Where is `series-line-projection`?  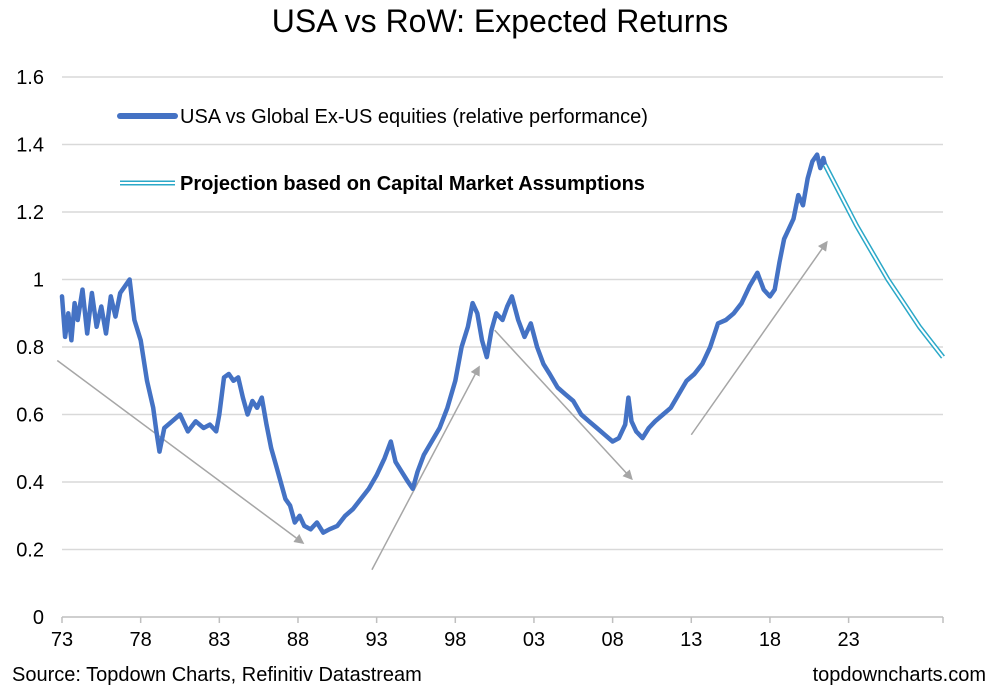
series-line-projection is located at coordinates (883, 261).